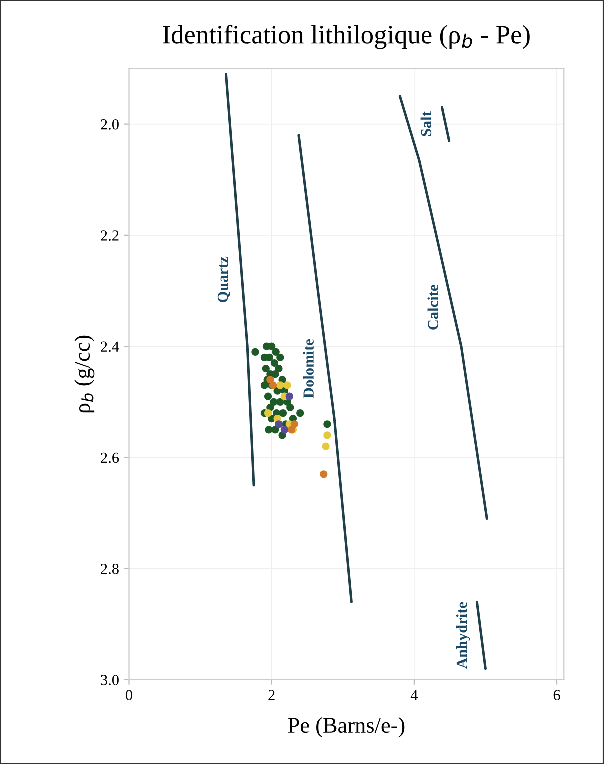  I want to click on y-tick-label: 3.0, so click(110, 680).